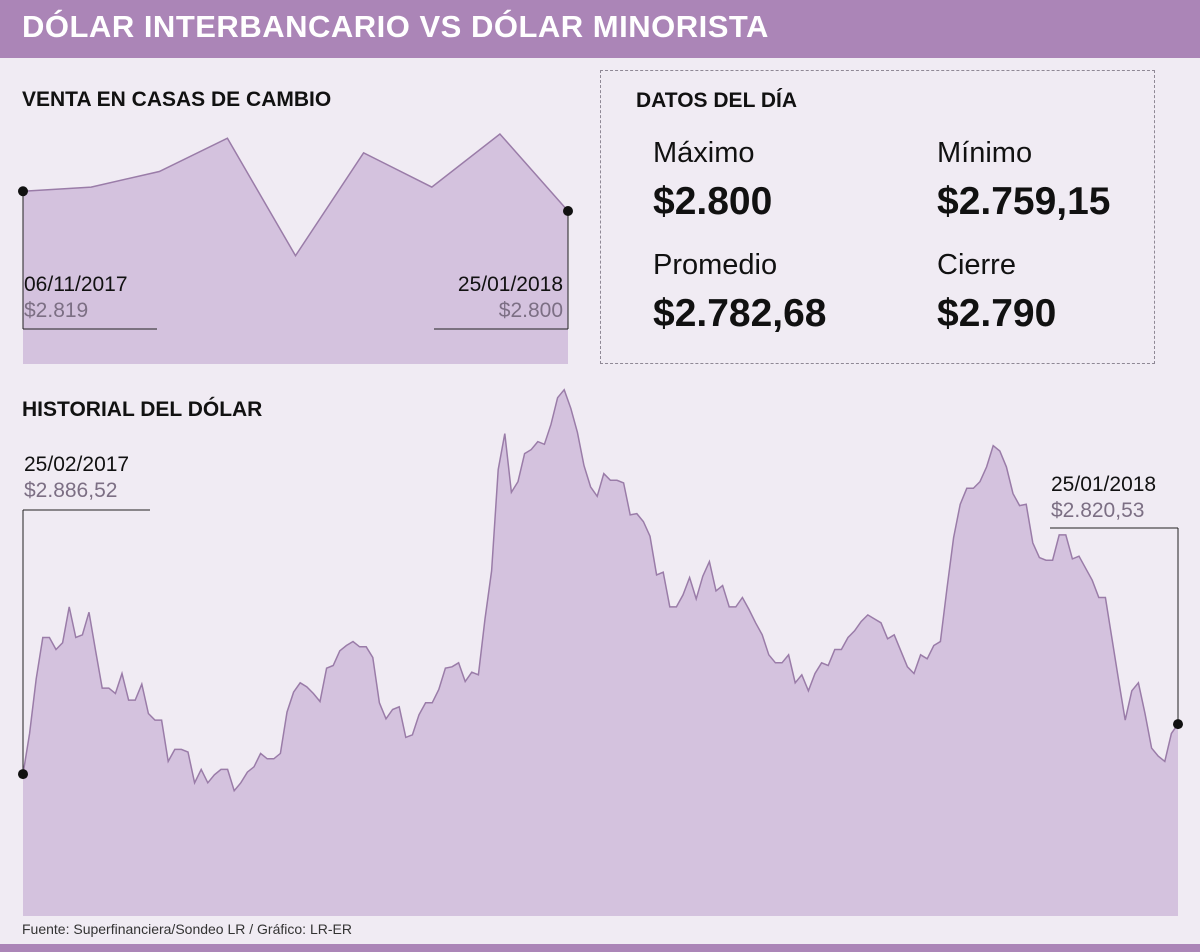 Image resolution: width=1200 pixels, height=952 pixels. What do you see at coordinates (713, 201) in the screenshot?
I see `max-value: $2.800` at bounding box center [713, 201].